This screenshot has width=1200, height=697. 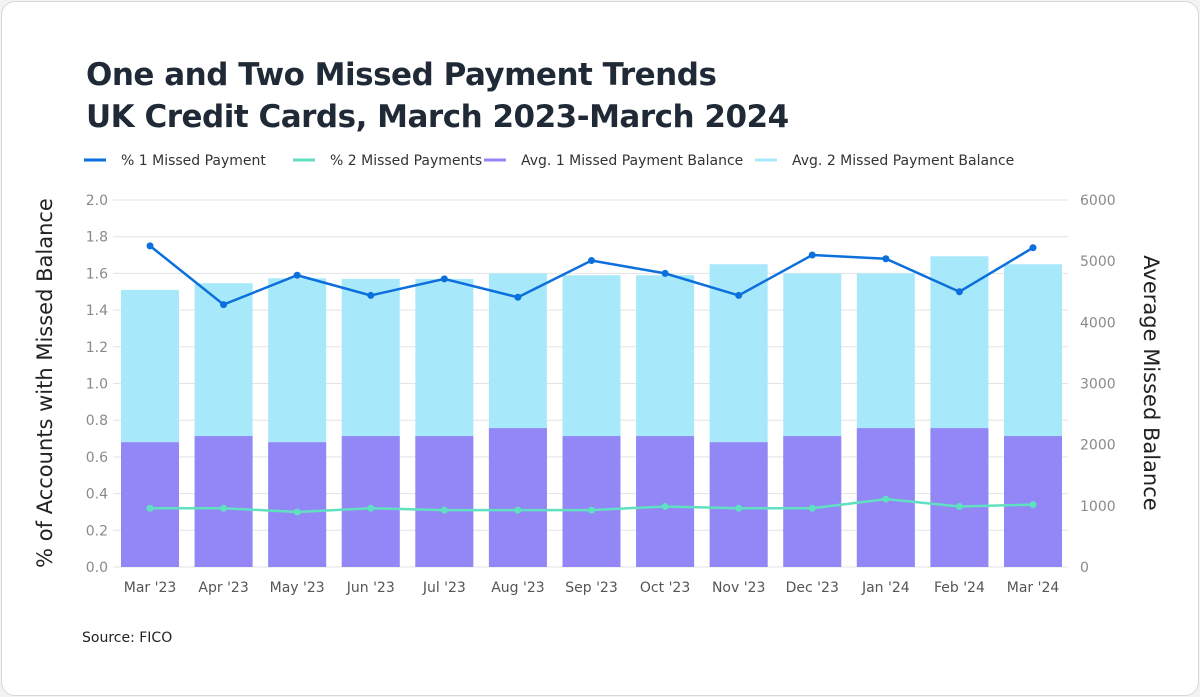 What do you see at coordinates (517, 588) in the screenshot?
I see `x-tick-label: Aug '23` at bounding box center [517, 588].